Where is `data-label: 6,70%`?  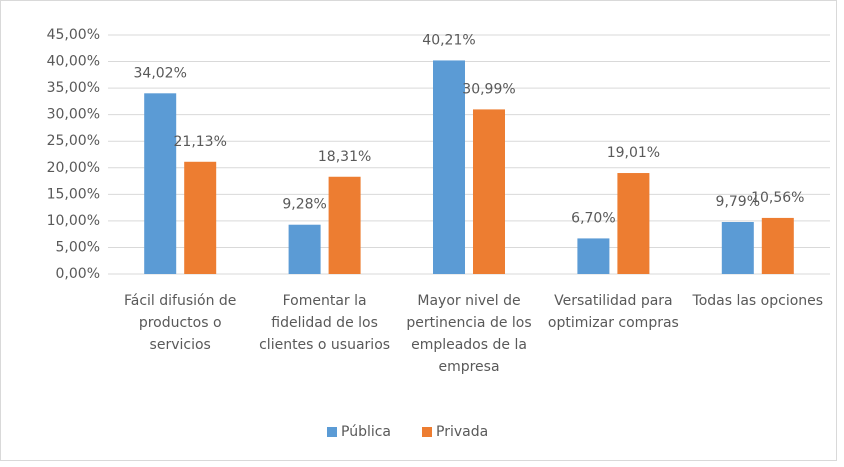 data-label: 6,70% is located at coordinates (593, 218).